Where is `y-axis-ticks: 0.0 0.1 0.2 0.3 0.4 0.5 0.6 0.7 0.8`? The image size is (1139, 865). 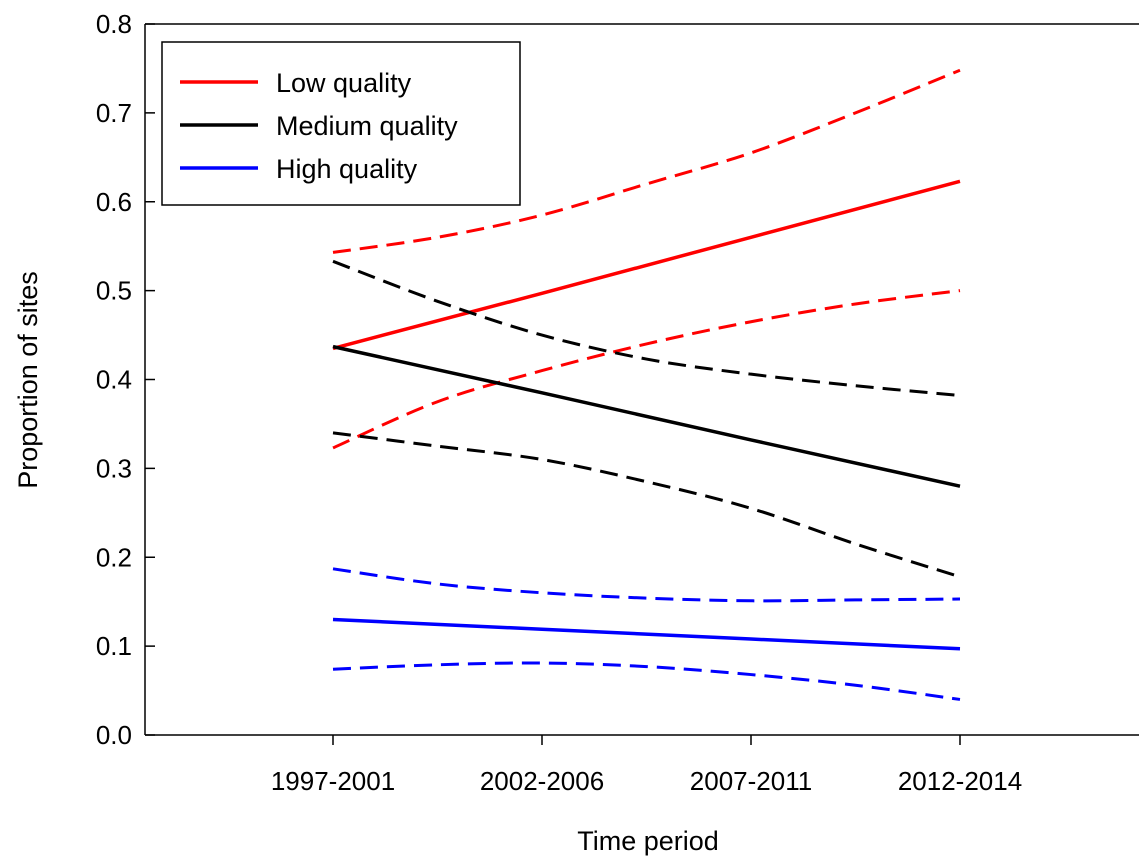 y-axis-ticks: 0.0 0.1 0.2 0.3 0.4 0.5 0.6 0.7 0.8 is located at coordinates (125, 379).